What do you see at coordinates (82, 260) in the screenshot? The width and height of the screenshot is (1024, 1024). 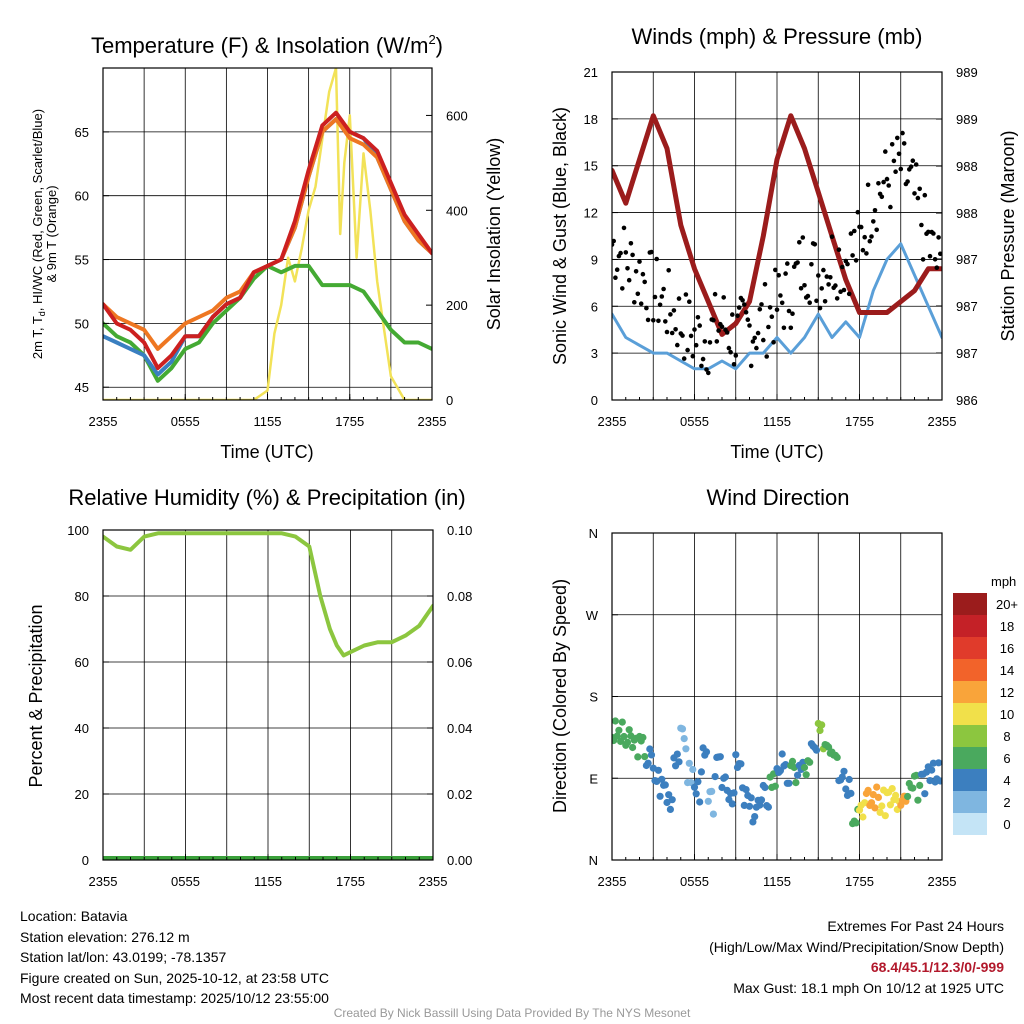 I see `y-tick-label-left: 55` at bounding box center [82, 260].